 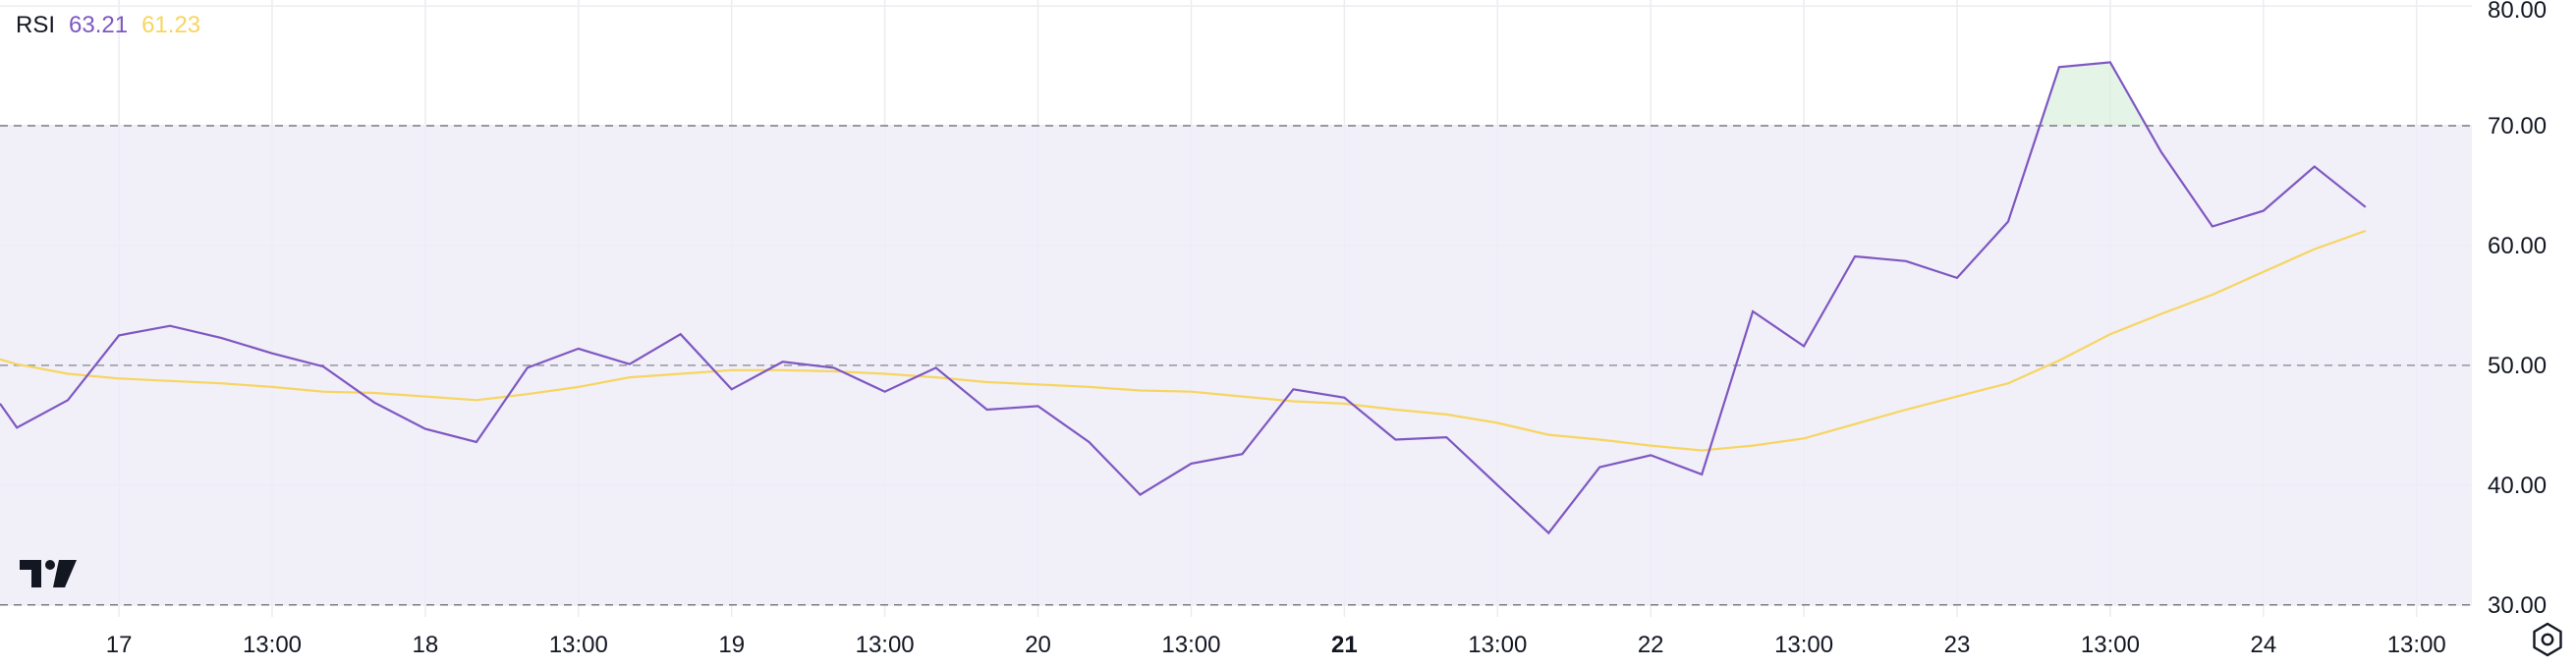 What do you see at coordinates (1038, 645) in the screenshot?
I see `x-tick-label: 20` at bounding box center [1038, 645].